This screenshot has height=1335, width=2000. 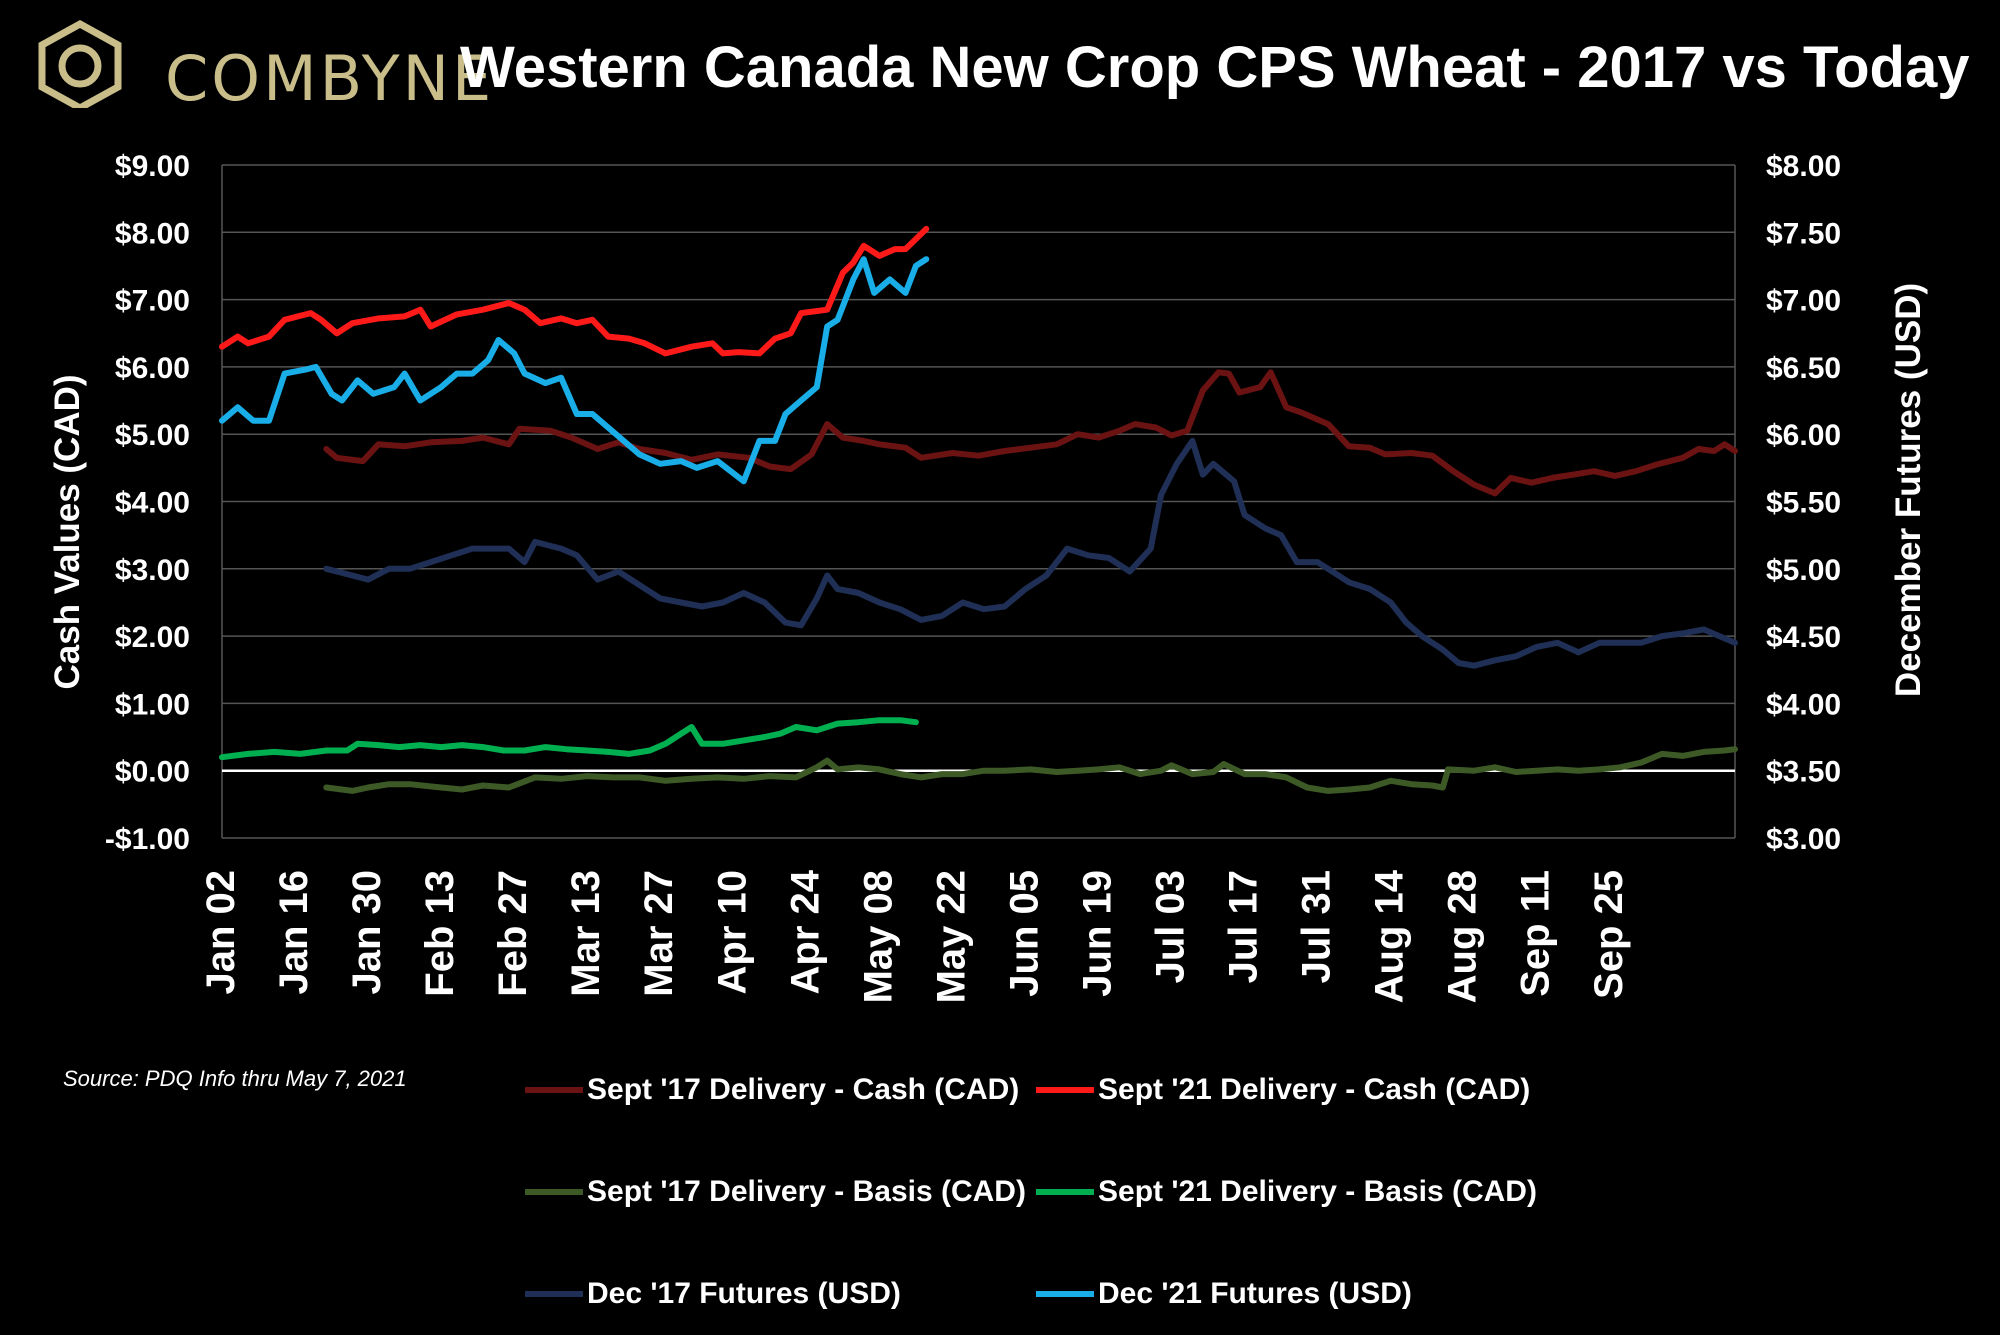 I want to click on y-tick-label: $9.00, so click(x=152, y=166).